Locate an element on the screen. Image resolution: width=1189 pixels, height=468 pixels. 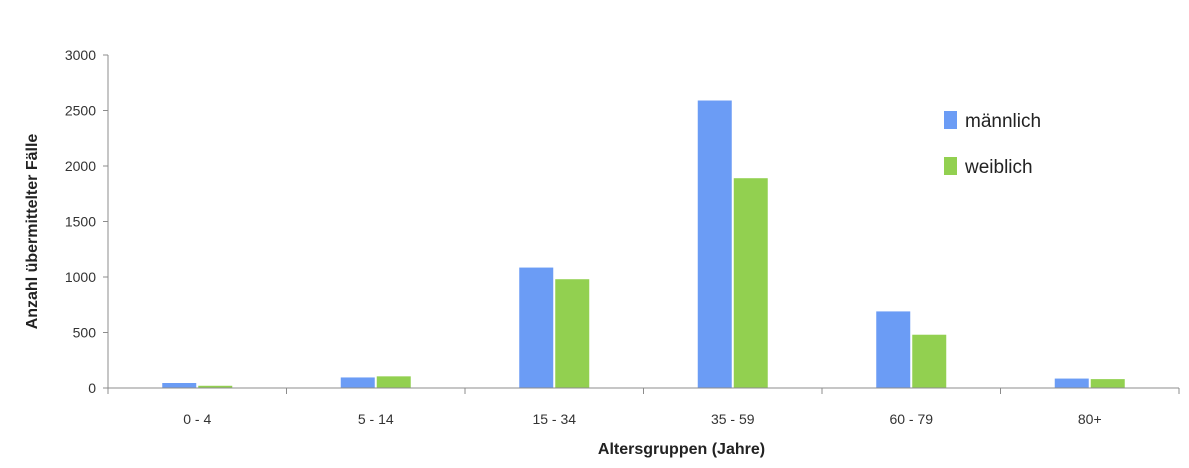
y-axis-ticks: 0 500 1000 1500 2000 2500 3000 is located at coordinates (86, 221).